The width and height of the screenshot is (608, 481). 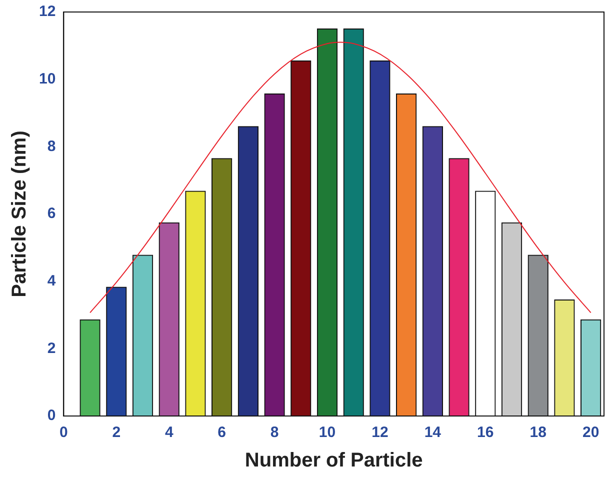 I want to click on x-tick-label: 18, so click(x=538, y=433).